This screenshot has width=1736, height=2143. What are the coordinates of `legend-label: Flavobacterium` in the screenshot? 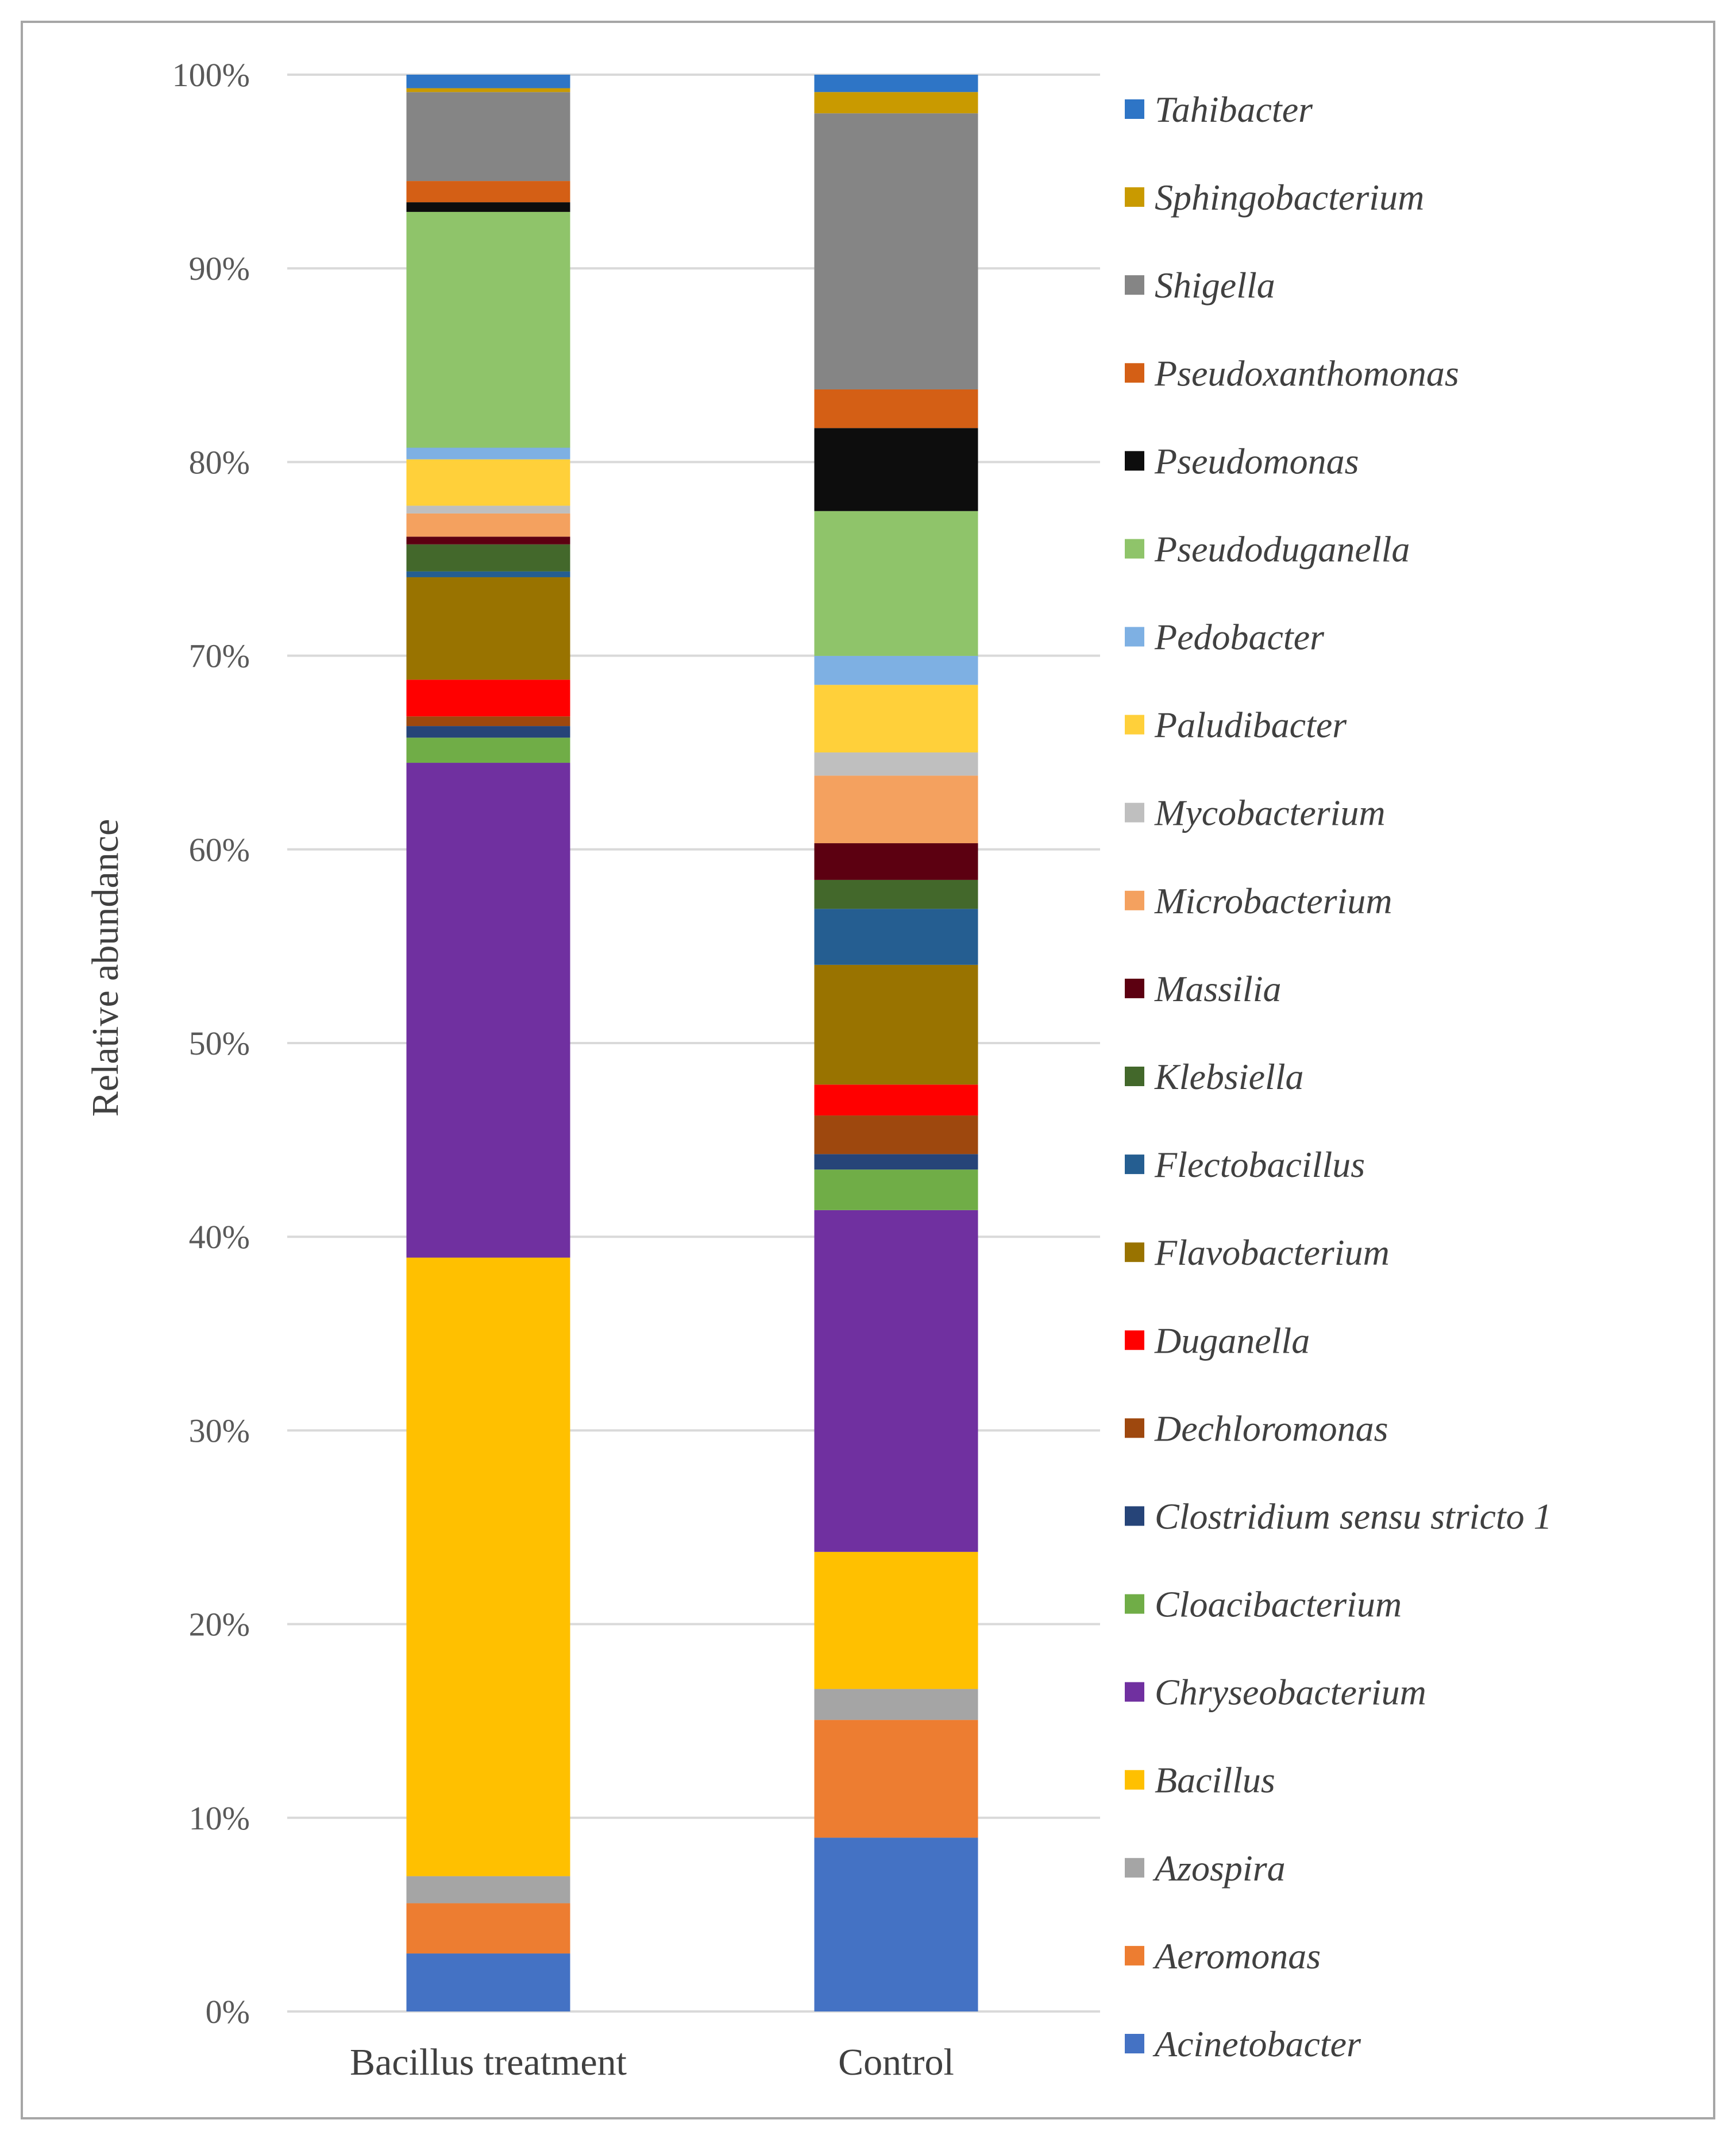 It's located at (1272, 1252).